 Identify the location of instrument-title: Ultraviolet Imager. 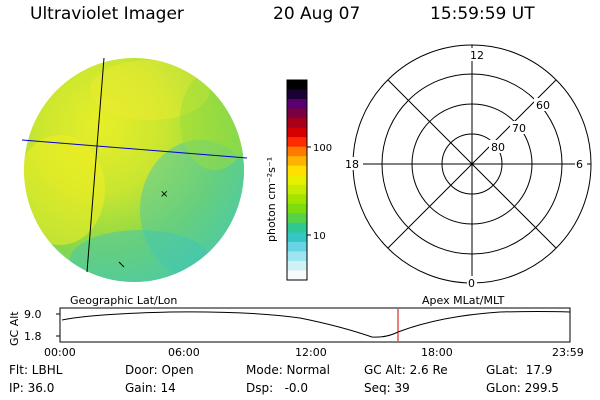
(107, 14).